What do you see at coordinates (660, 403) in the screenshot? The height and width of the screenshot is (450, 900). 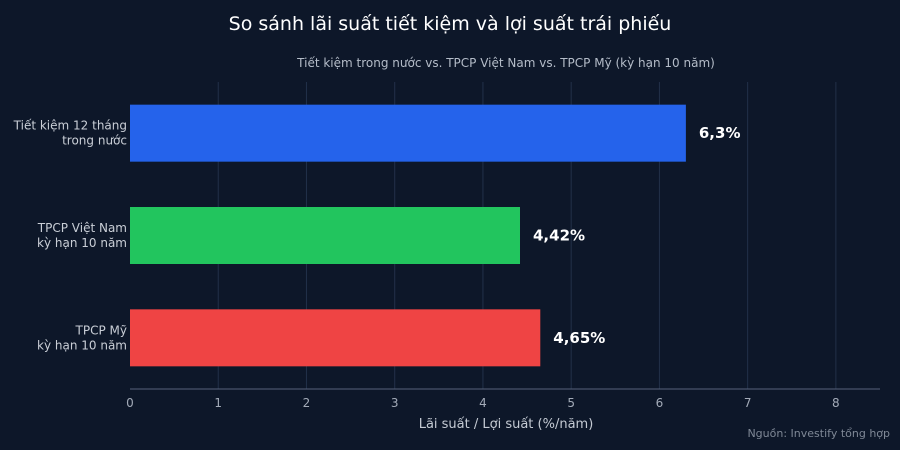 I see `x-tick-label-6: 6` at bounding box center [660, 403].